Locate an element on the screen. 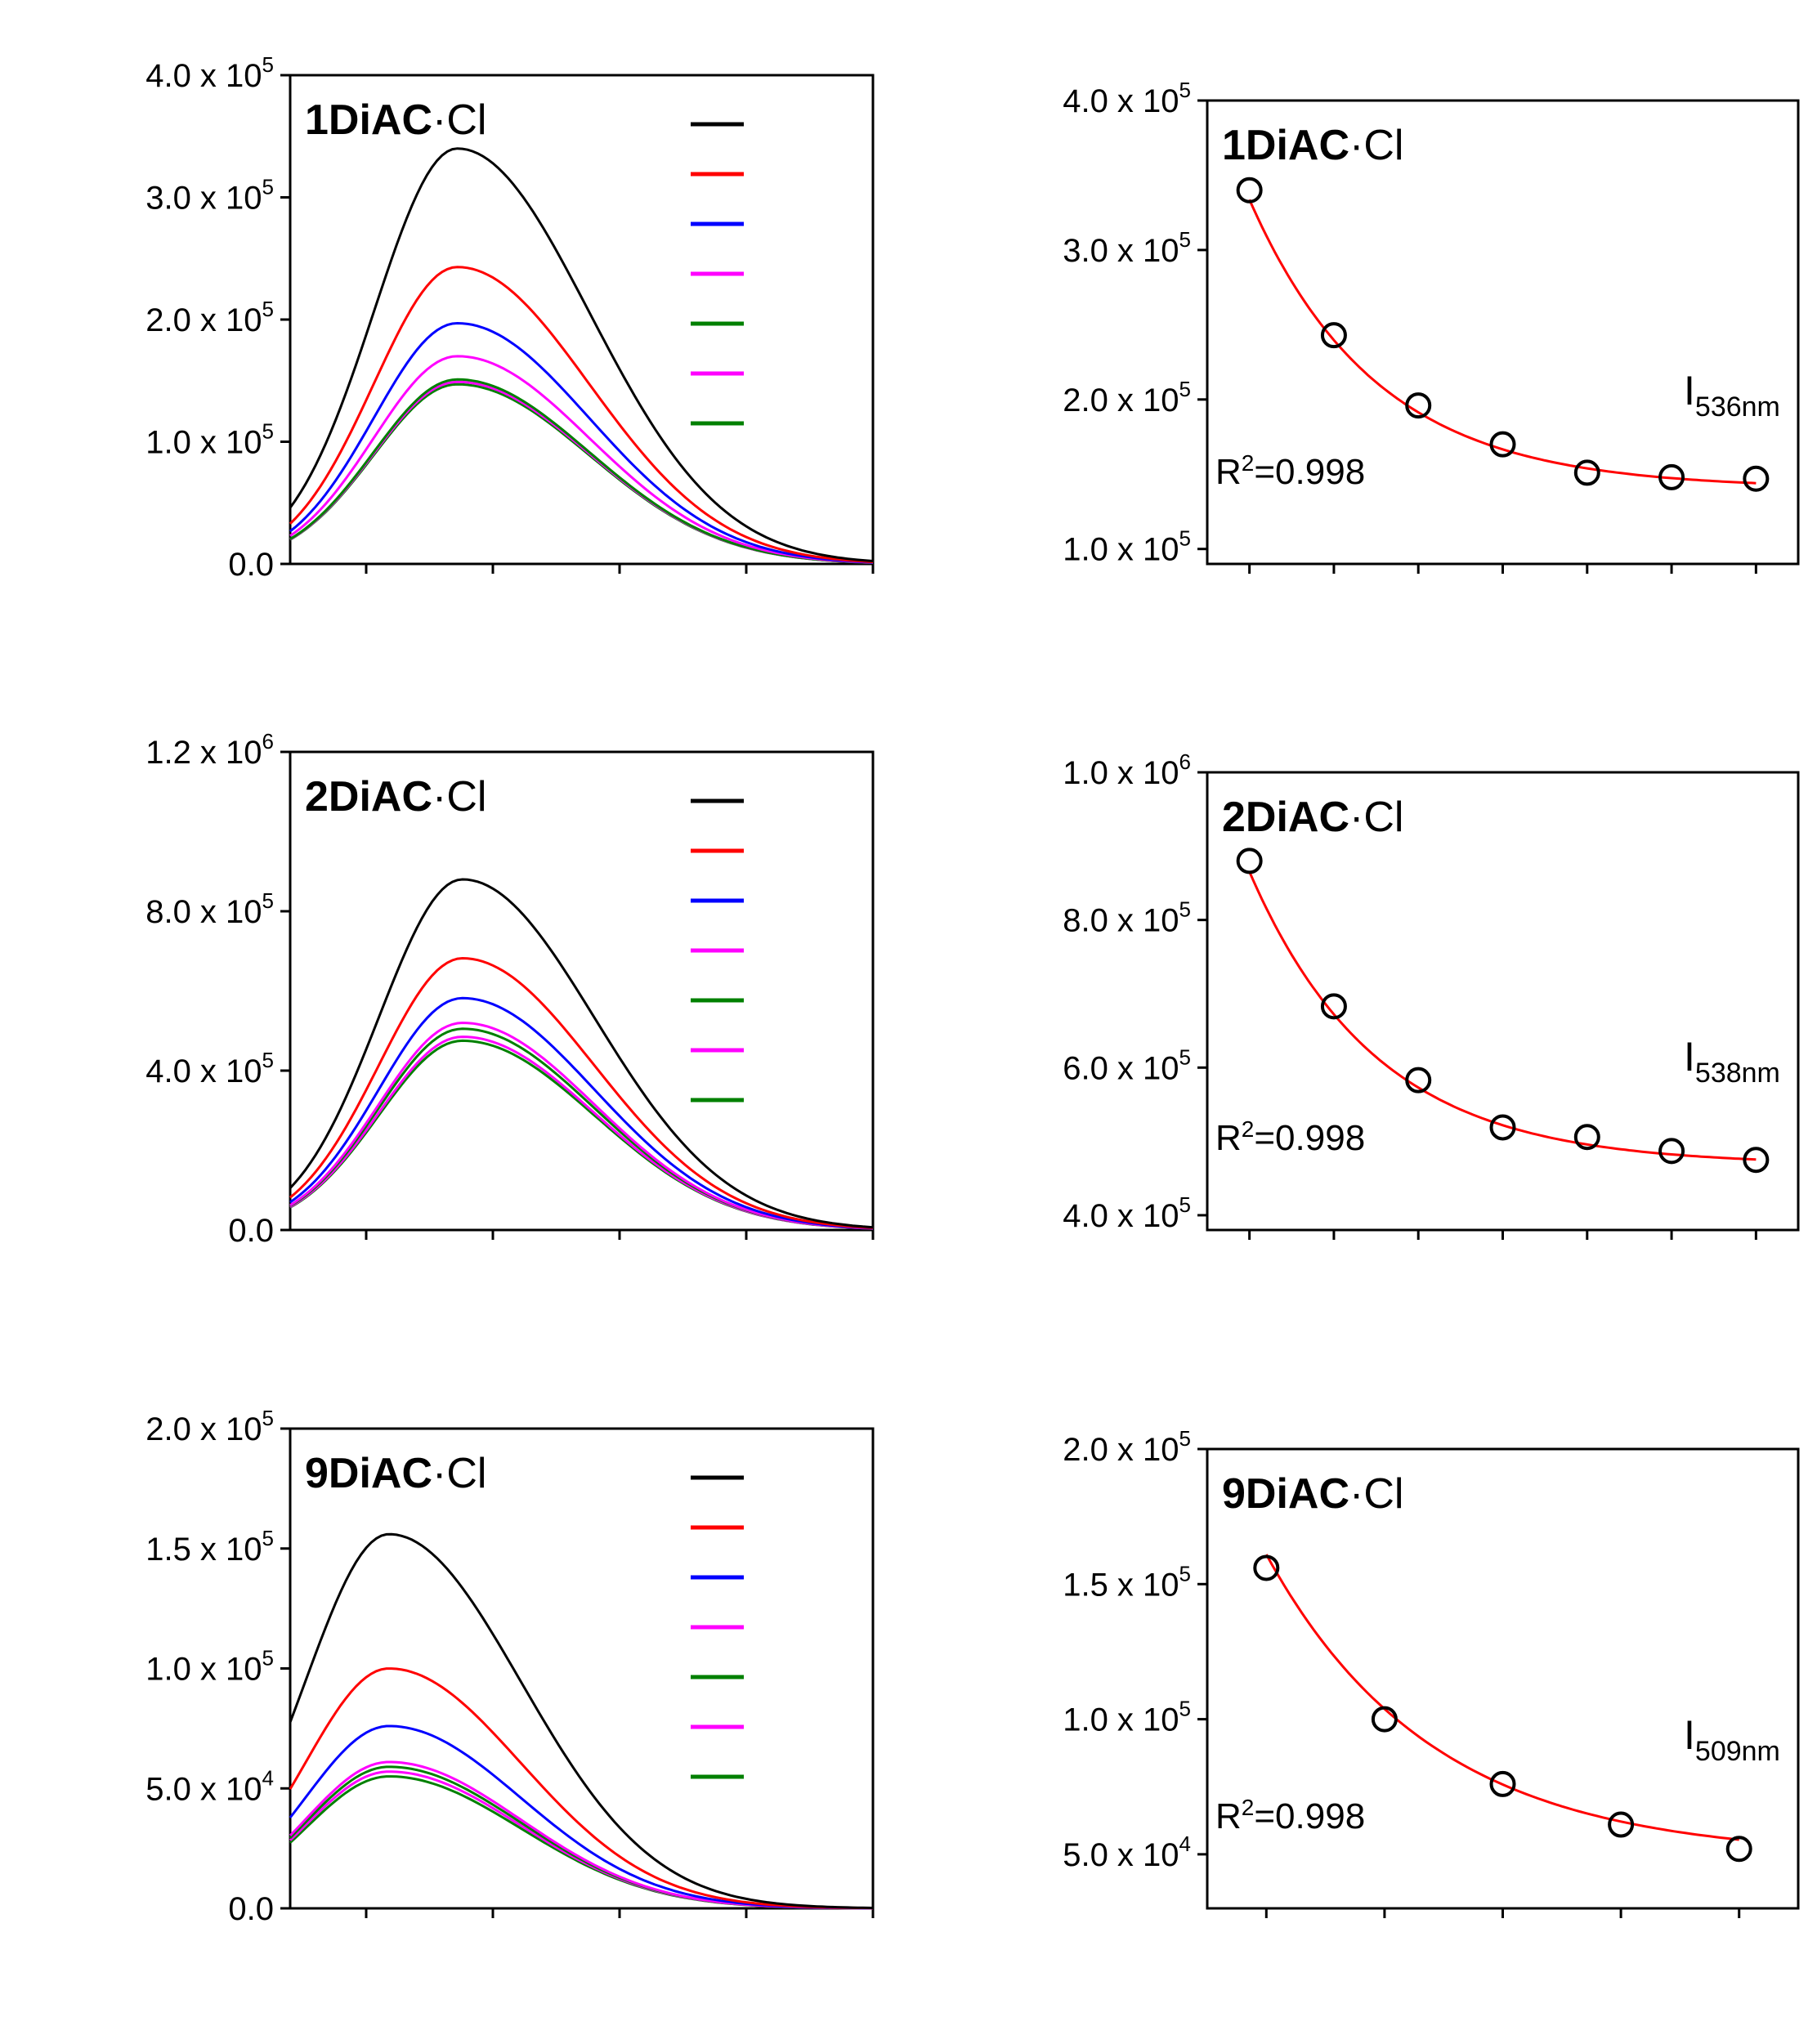  y-tick-base: 3.0 x 10 is located at coordinates (204, 199).